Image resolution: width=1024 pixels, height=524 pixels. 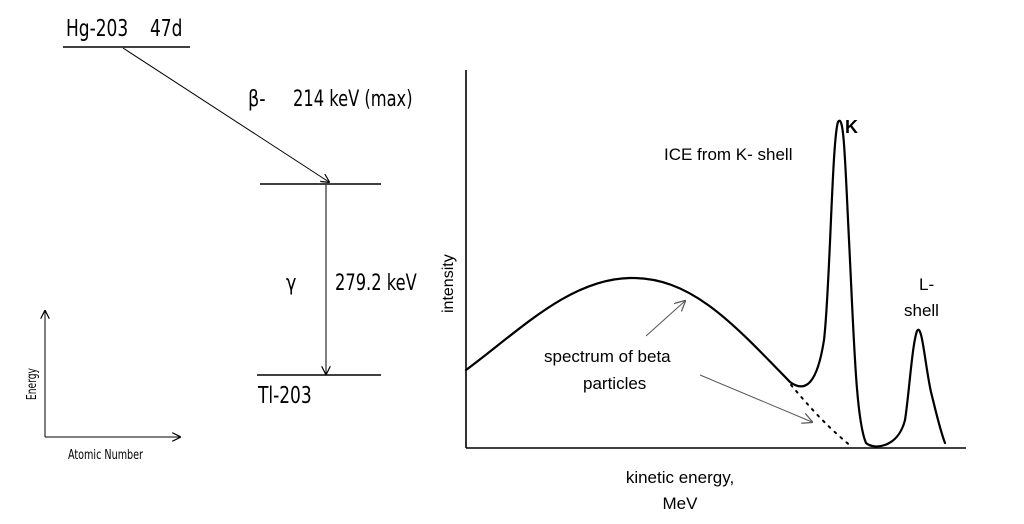 What do you see at coordinates (821, 416) in the screenshot?
I see `beta-spectrum-extrapolation` at bounding box center [821, 416].